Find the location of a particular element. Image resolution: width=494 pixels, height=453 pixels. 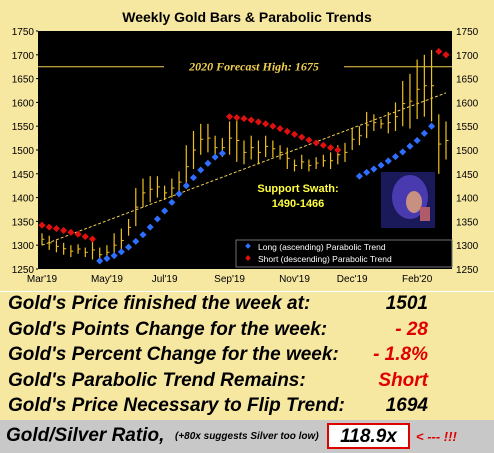

x-tick-label: Feb'20 is located at coordinates (417, 279).